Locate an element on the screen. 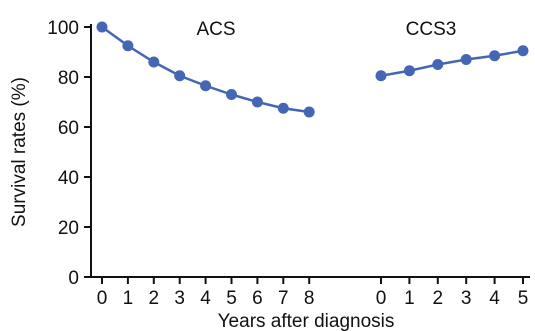  y-tick-label: 60 is located at coordinates (68, 128).